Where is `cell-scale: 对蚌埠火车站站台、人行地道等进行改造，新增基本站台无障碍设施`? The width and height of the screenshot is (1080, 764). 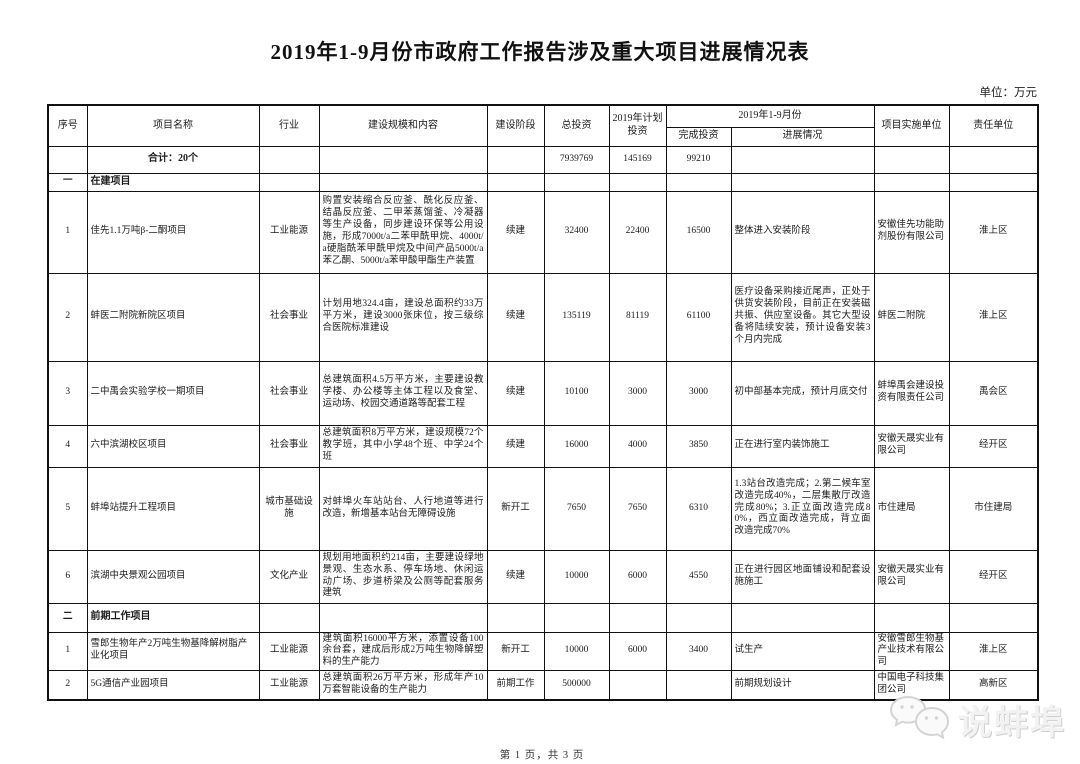 cell-scale: 对蚌埠火车站站台、人行地道等进行改造，新增基本站台无障碍设施 is located at coordinates (403, 508).